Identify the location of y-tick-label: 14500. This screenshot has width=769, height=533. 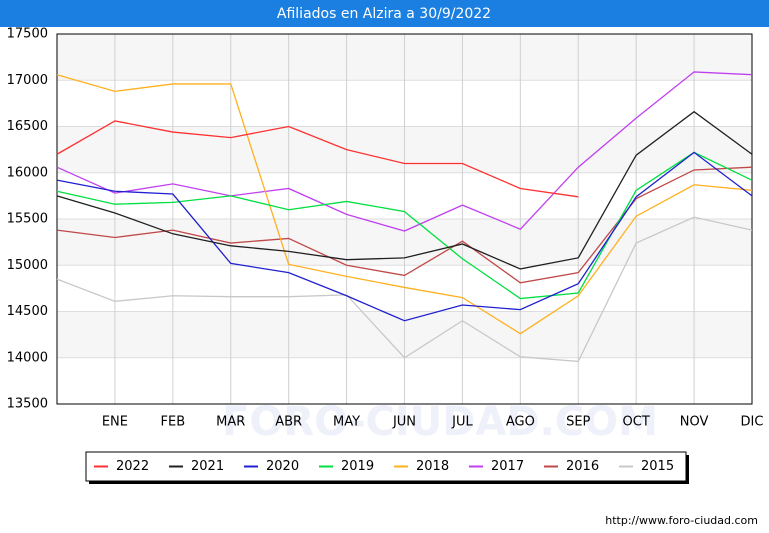
(27, 311).